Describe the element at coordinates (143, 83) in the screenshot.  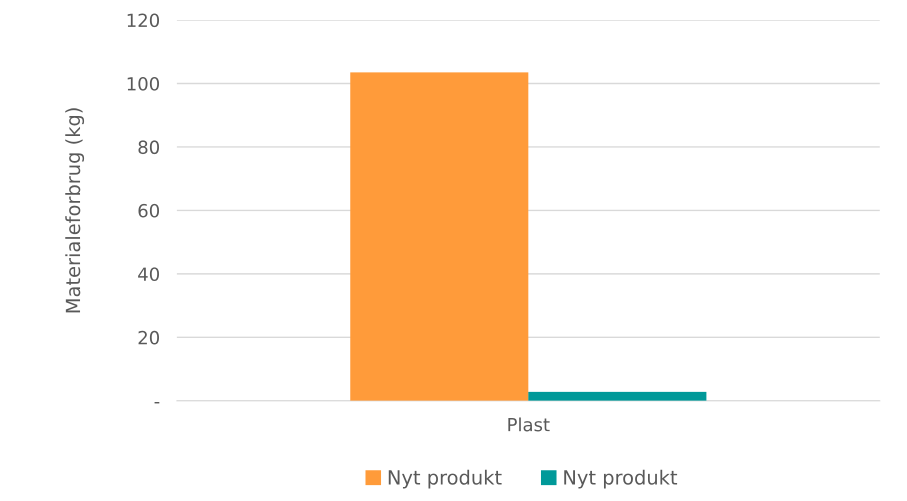
I see `y-tick-label: 100` at that location.